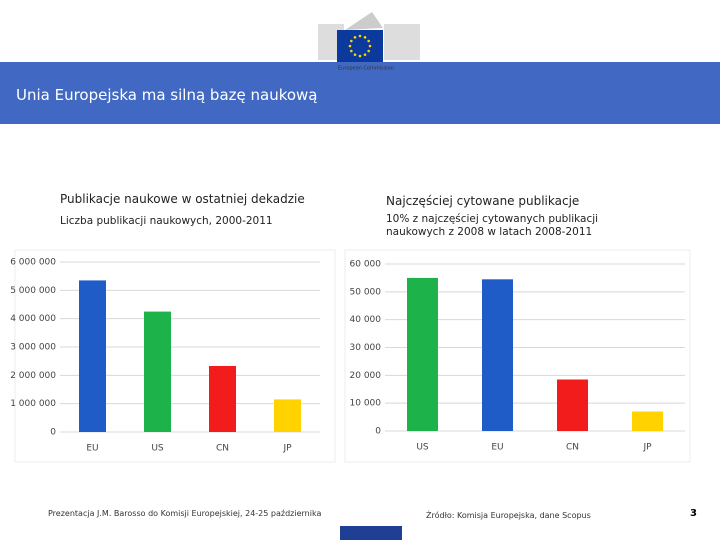 This screenshot has width=720, height=540. Describe the element at coordinates (366, 320) in the screenshot. I see `y-tick-label: 40 000` at that location.